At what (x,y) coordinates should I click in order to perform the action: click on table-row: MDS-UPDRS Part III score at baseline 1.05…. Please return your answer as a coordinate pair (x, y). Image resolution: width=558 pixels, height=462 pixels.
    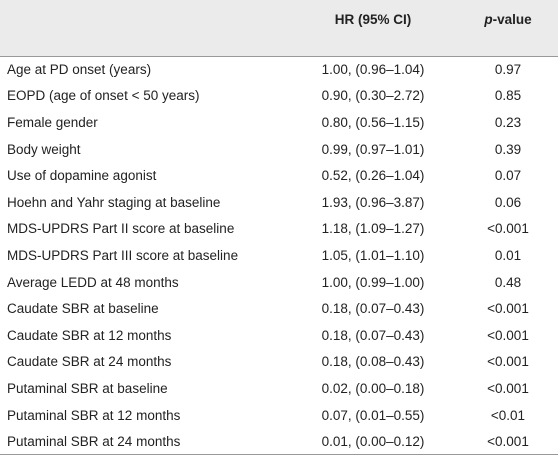
    Looking at the image, I should click on (279, 255).